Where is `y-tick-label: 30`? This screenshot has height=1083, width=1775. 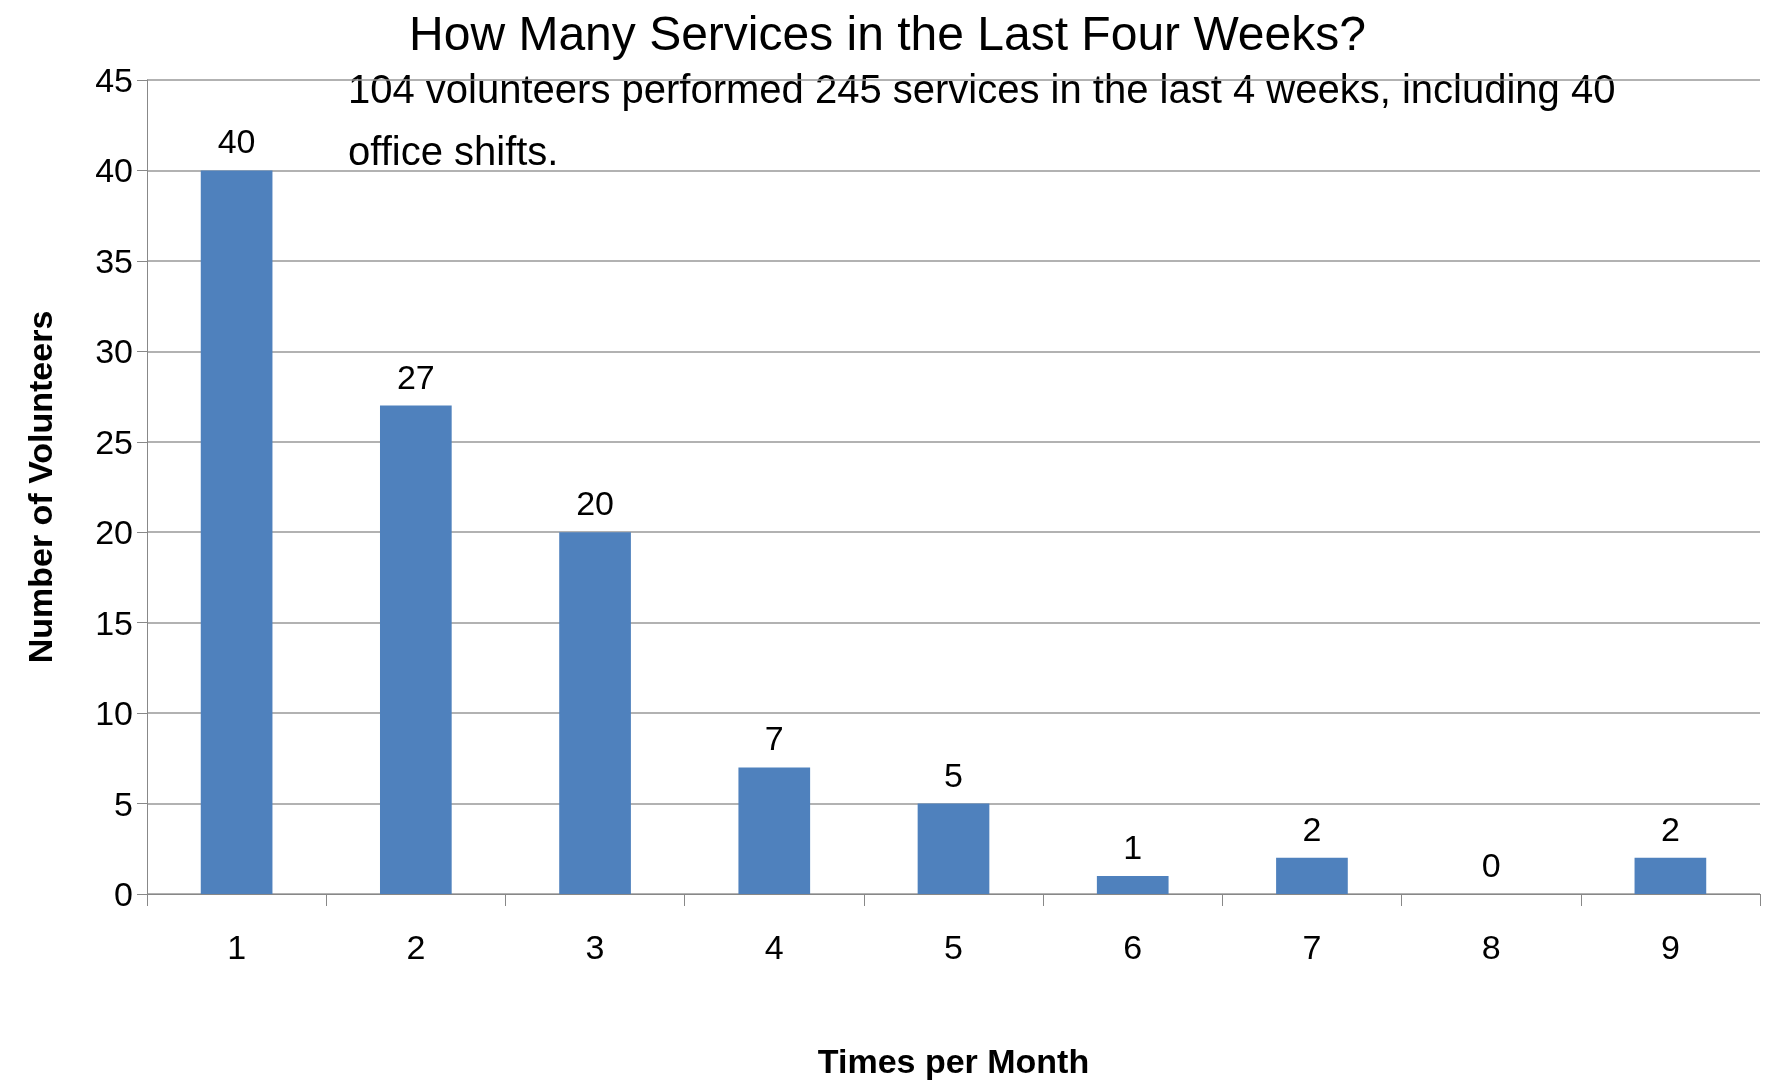 y-tick-label: 30 is located at coordinates (114, 351).